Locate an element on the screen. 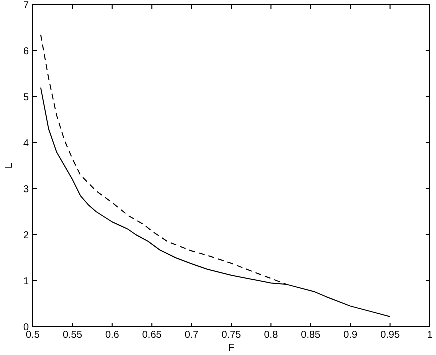 The image size is (436, 355). y-tick-label: 2 is located at coordinates (26, 236).